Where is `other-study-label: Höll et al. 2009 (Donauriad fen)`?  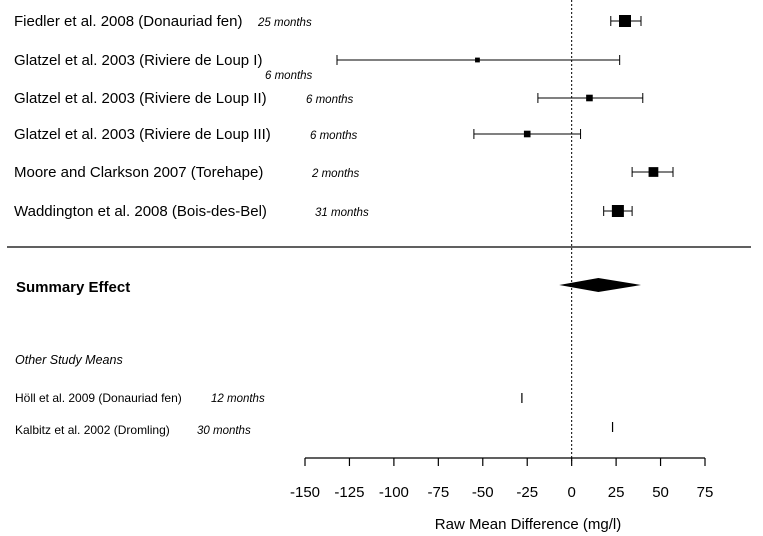
other-study-label: Höll et al. 2009 (Donauriad fen) is located at coordinates (98, 398).